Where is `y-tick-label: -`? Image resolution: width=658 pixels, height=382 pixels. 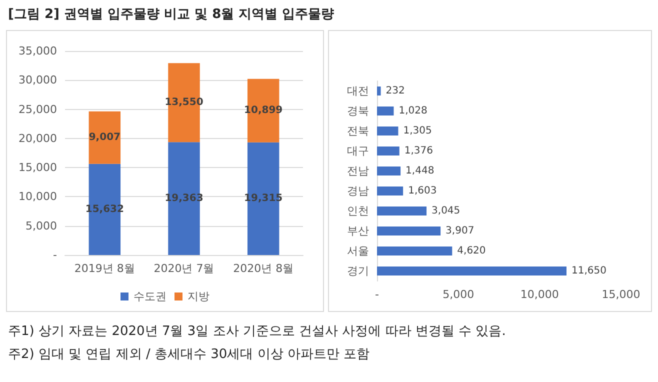 y-tick-label: - is located at coordinates (55, 255).